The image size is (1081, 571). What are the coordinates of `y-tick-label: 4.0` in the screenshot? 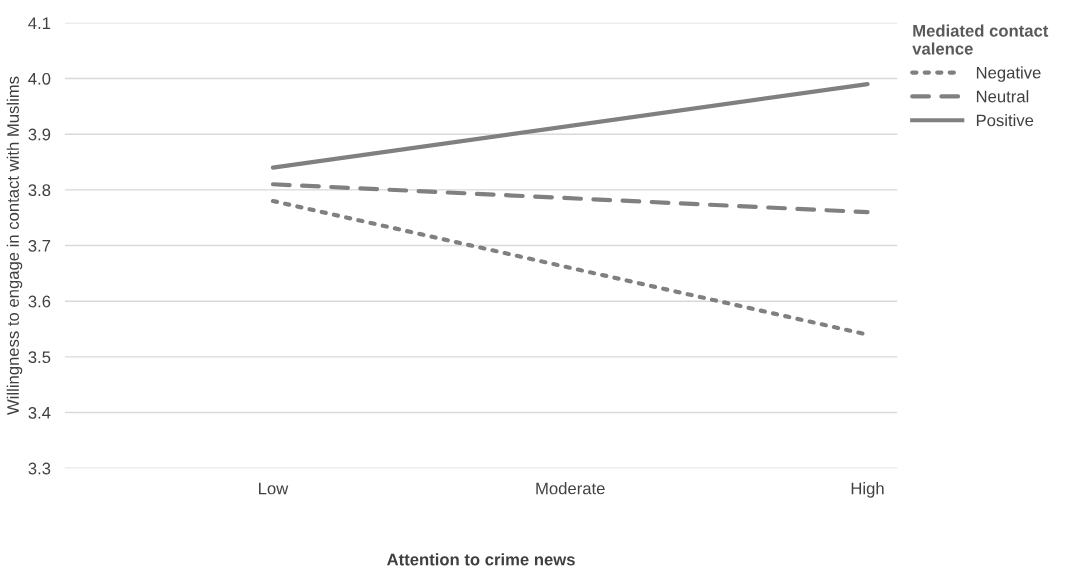 It's located at (39, 78).